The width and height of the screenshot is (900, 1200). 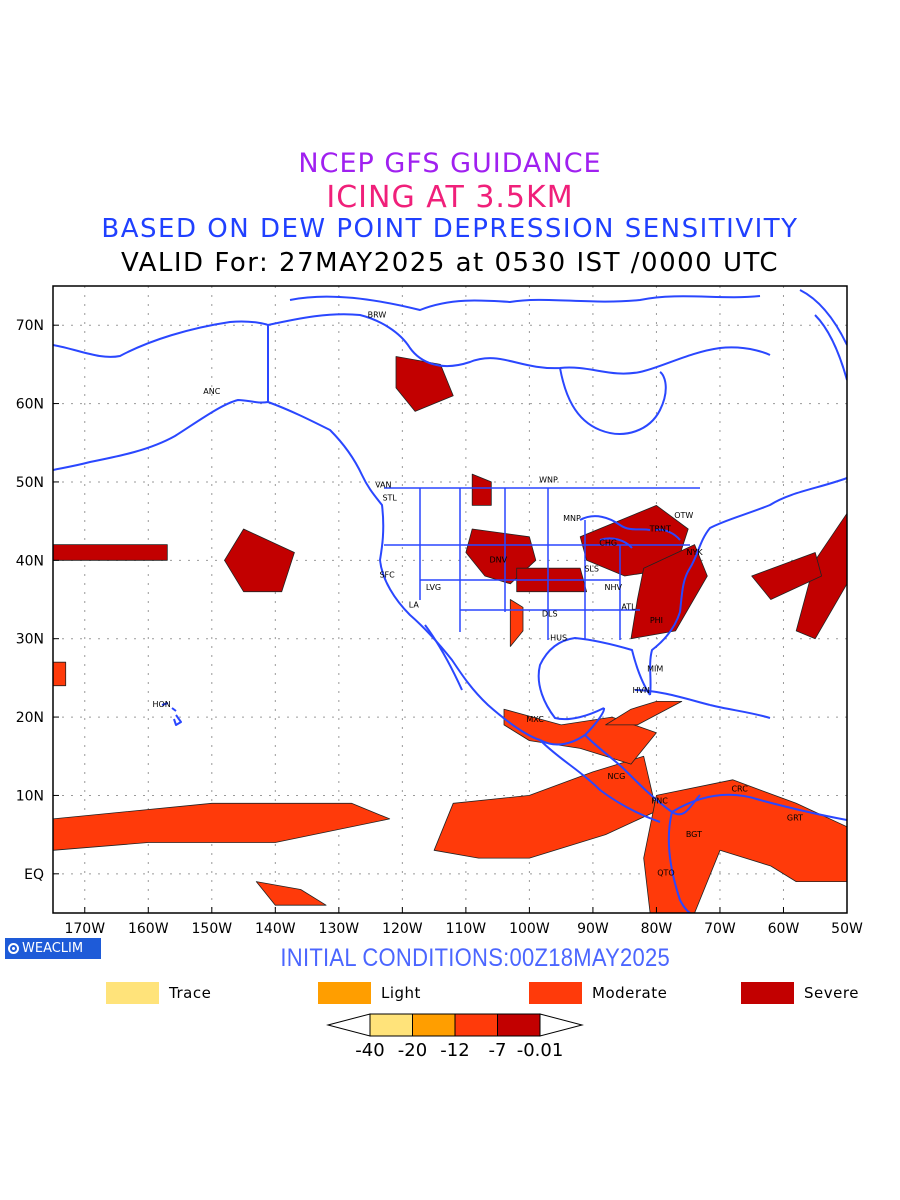 What do you see at coordinates (720, 929) in the screenshot?
I see `x-tick-label: 70W` at bounding box center [720, 929].